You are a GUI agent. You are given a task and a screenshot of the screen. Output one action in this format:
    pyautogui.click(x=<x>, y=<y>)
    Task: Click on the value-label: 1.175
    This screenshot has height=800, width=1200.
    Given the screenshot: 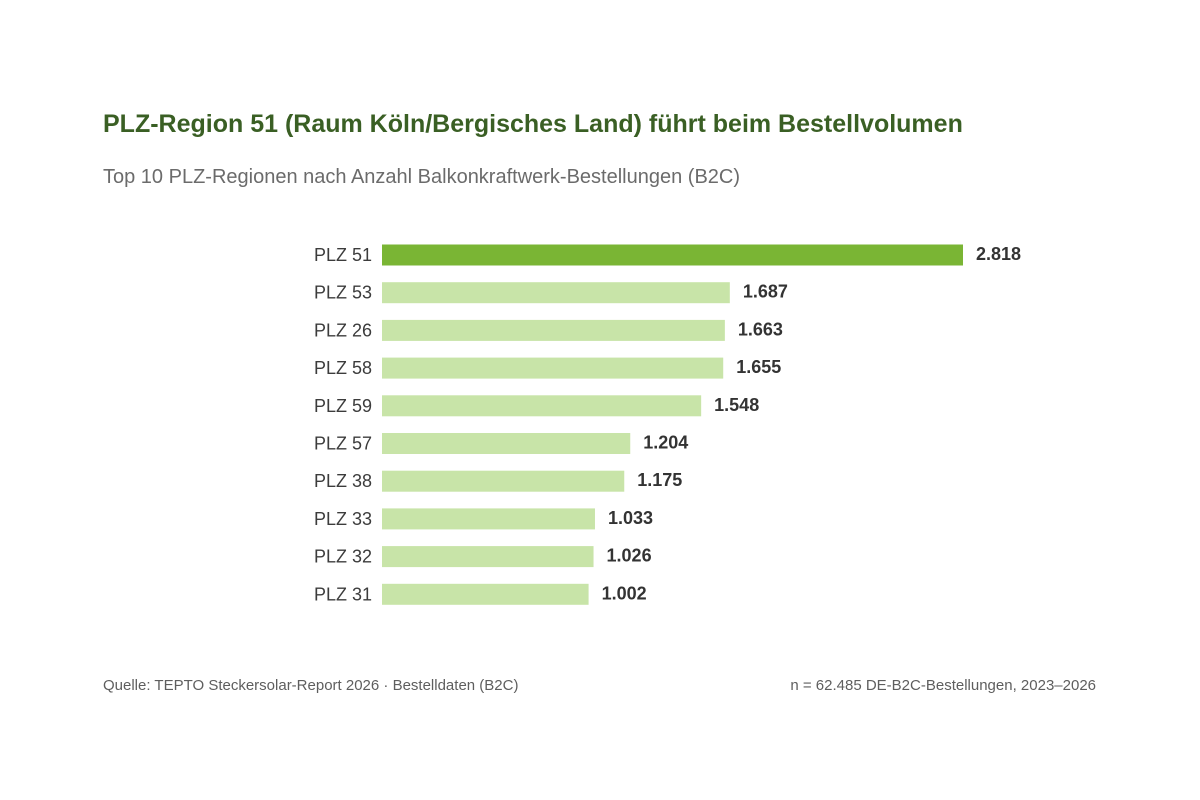 What is the action you would take?
    pyautogui.click(x=659, y=480)
    